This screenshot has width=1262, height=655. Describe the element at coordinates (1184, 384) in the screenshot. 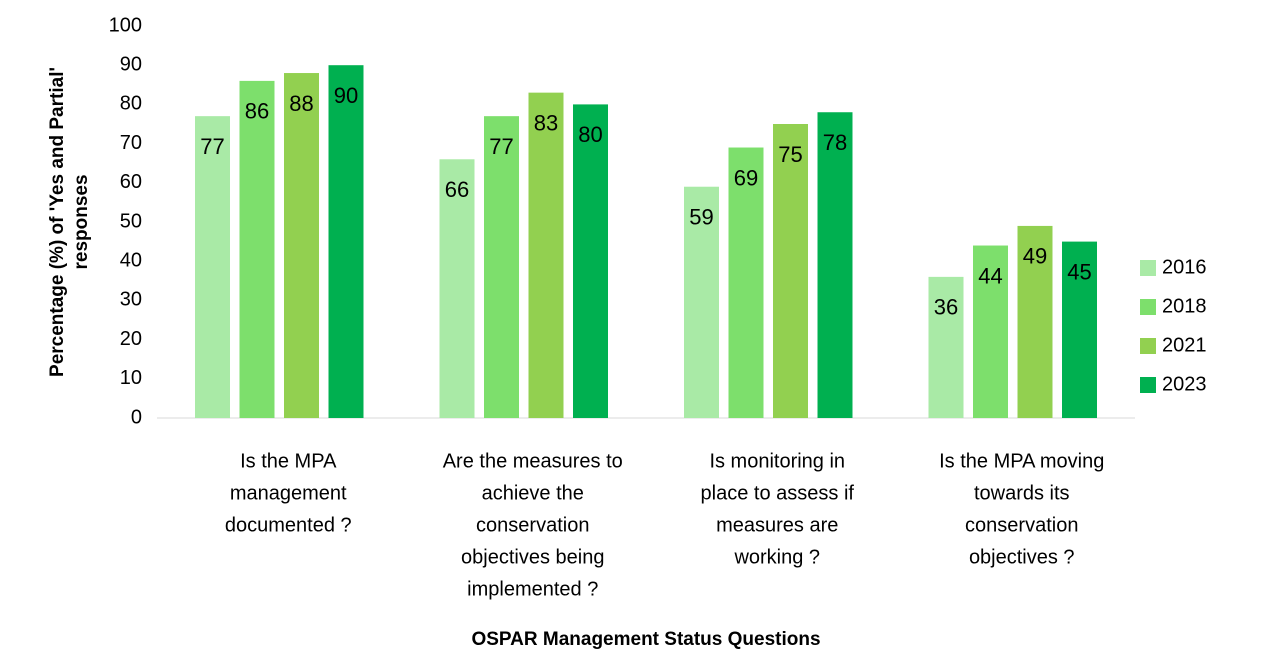

I see `legend-label: 2023` at that location.